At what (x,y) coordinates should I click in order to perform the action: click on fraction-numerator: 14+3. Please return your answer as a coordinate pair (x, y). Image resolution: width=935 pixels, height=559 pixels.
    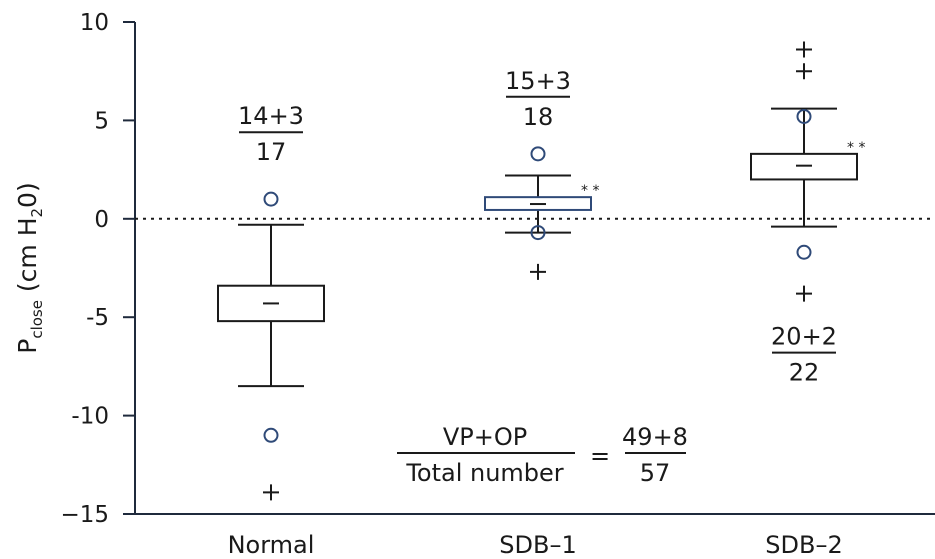
    Looking at the image, I should click on (271, 116).